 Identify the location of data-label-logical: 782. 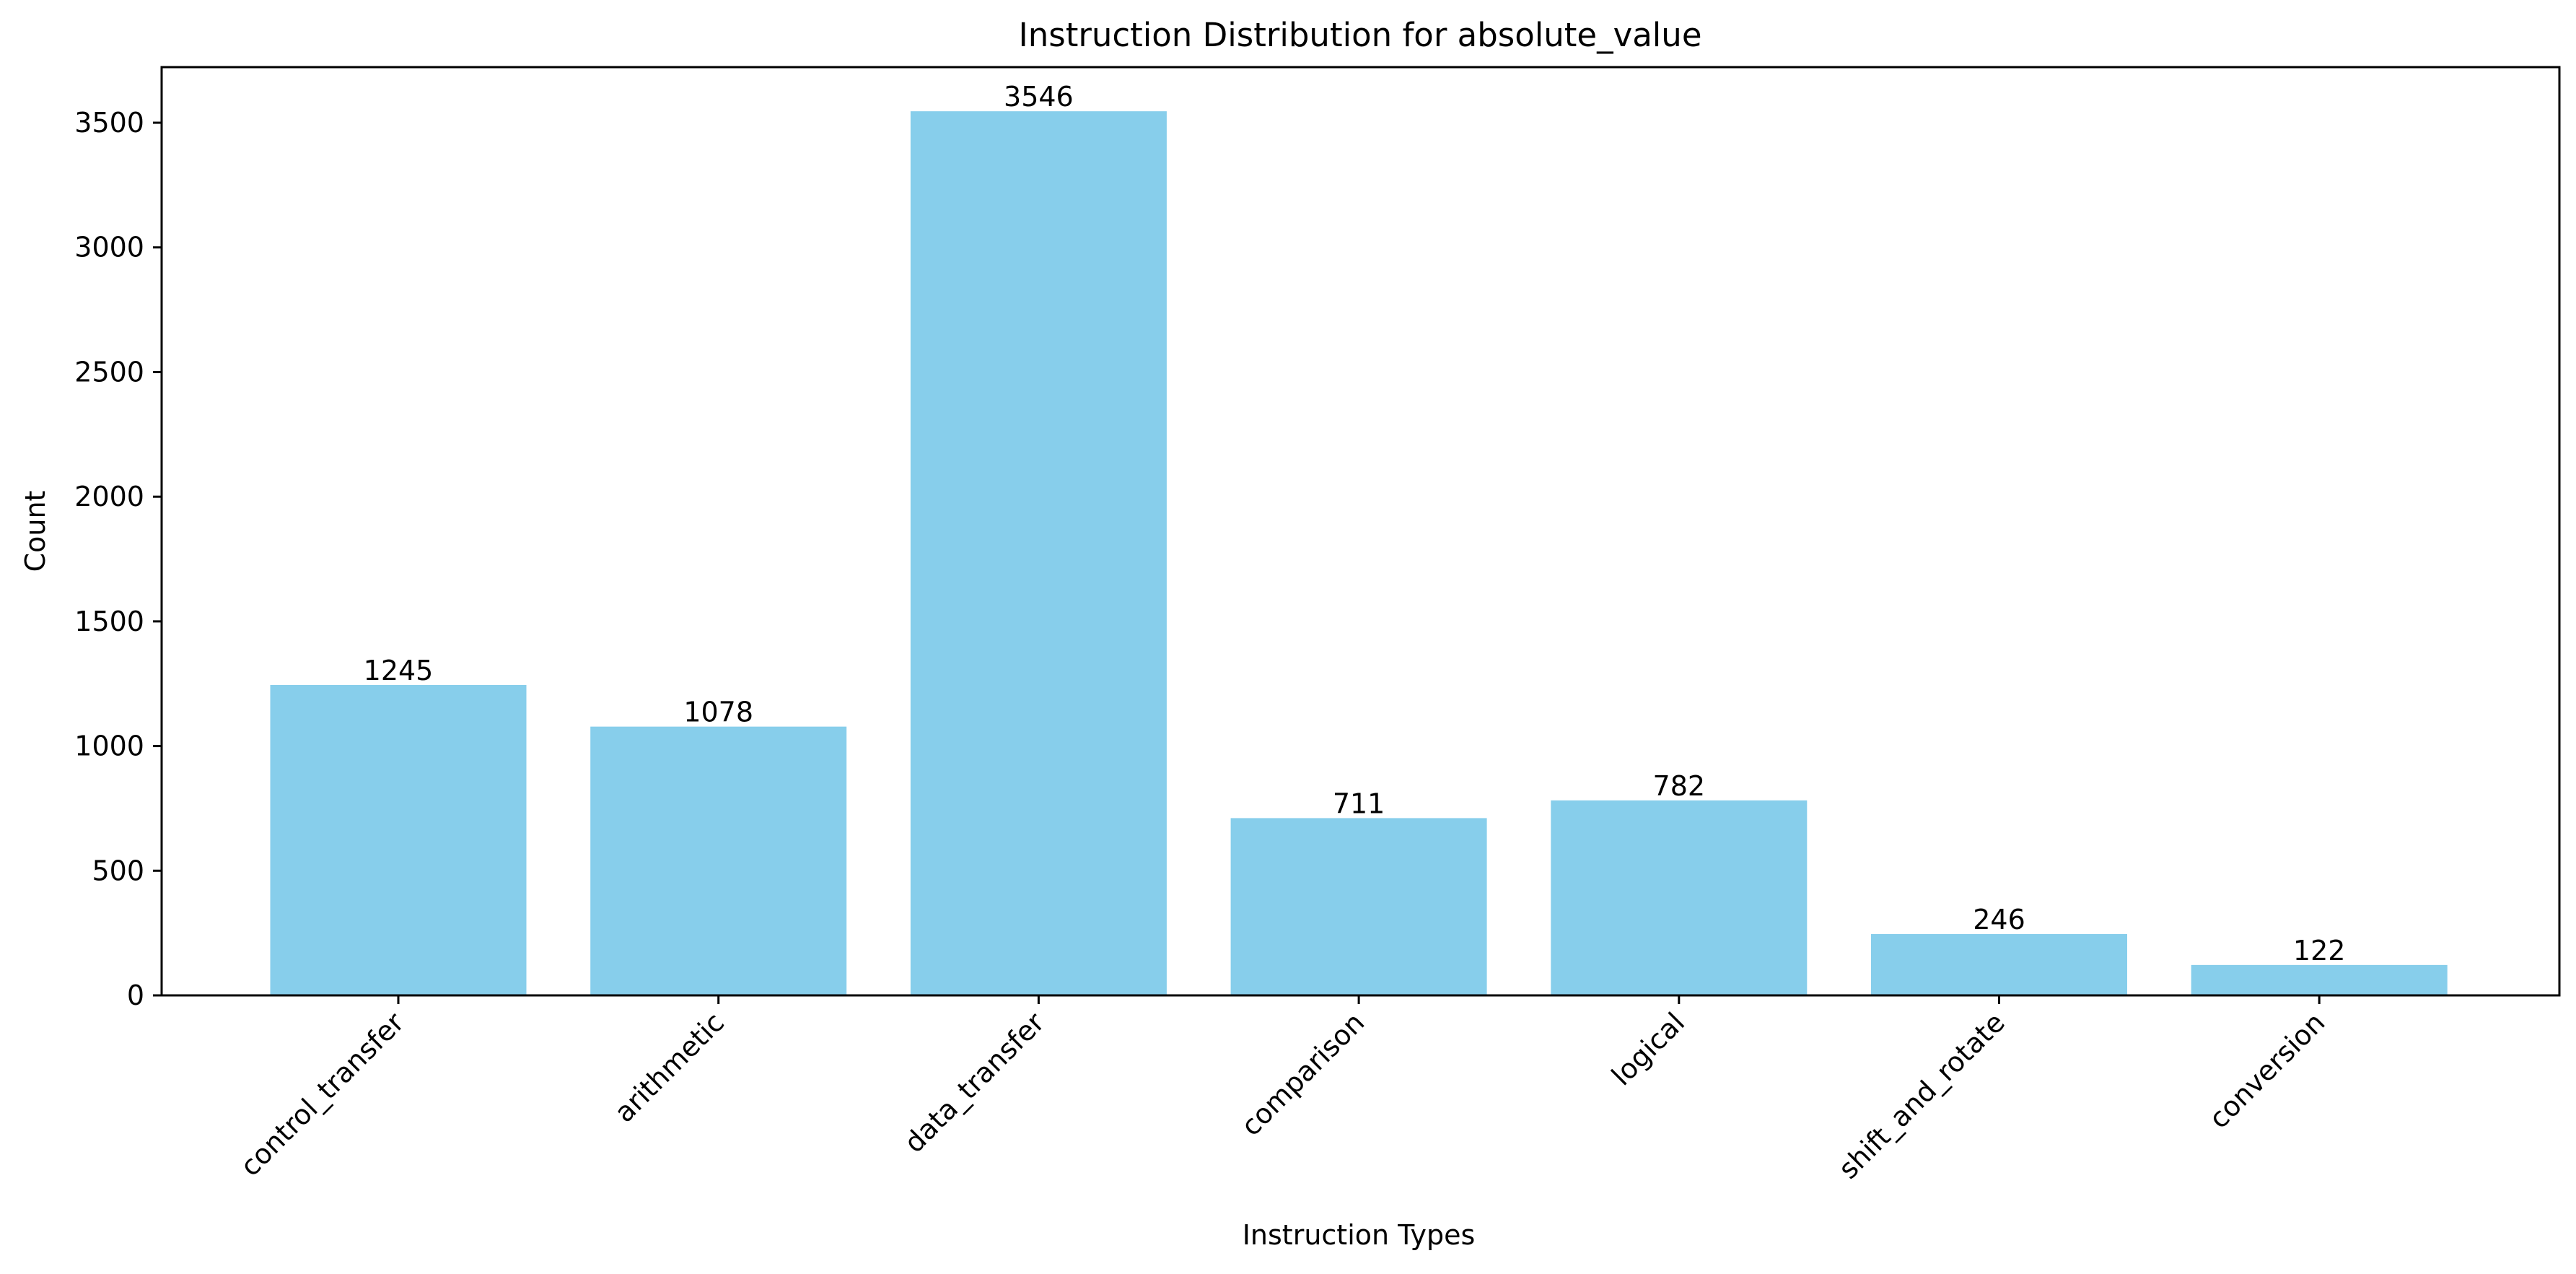
(1680, 786).